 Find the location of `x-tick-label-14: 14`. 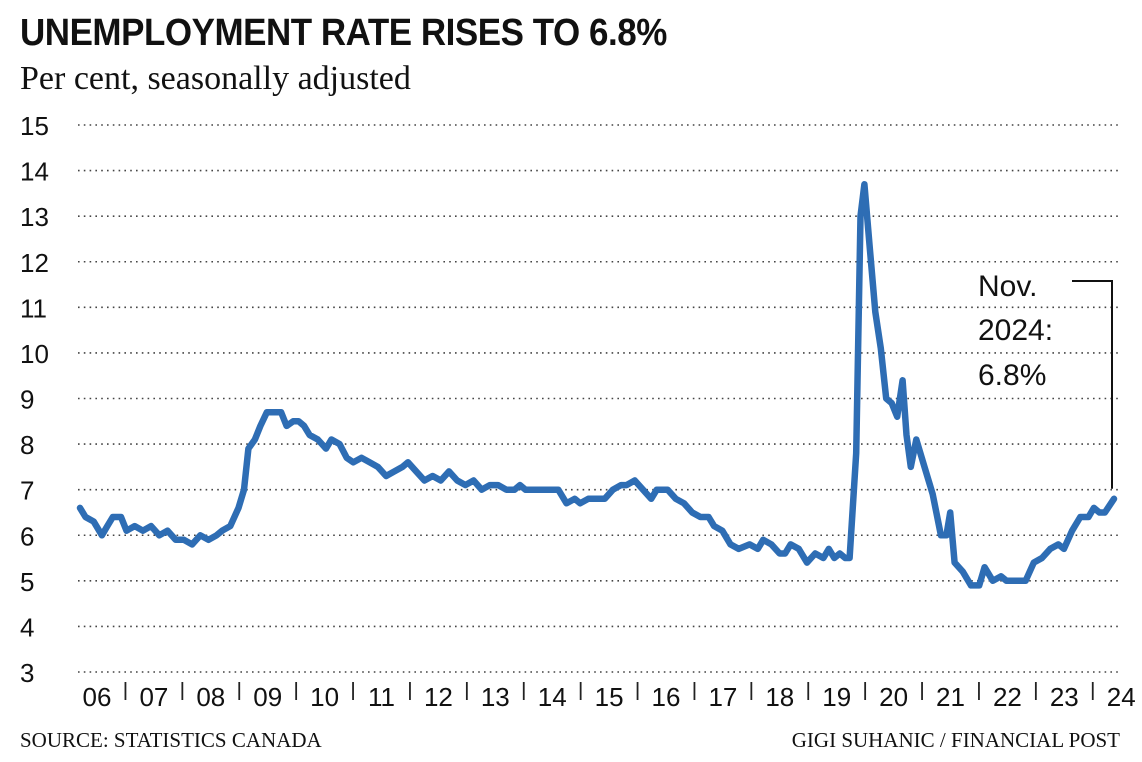

x-tick-label-14: 14 is located at coordinates (552, 697).